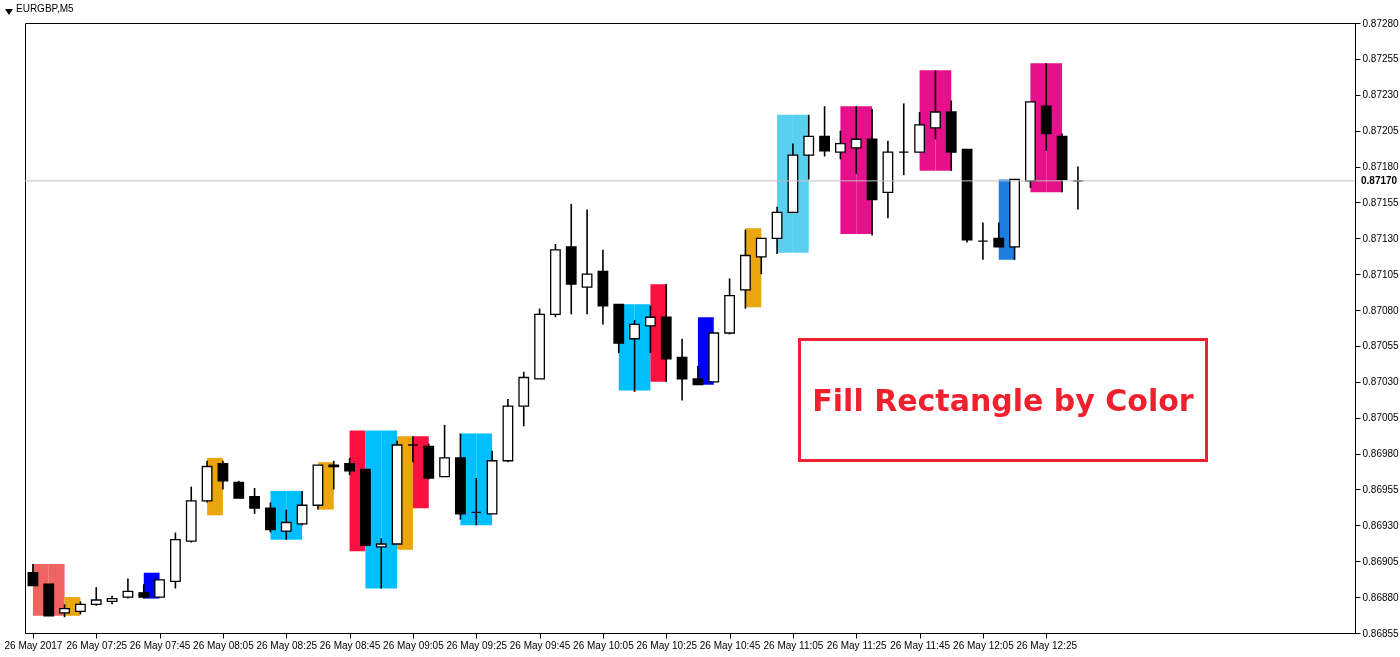  Describe the element at coordinates (730, 645) in the screenshot. I see `x-tick-label: 26 May 10:45` at that location.